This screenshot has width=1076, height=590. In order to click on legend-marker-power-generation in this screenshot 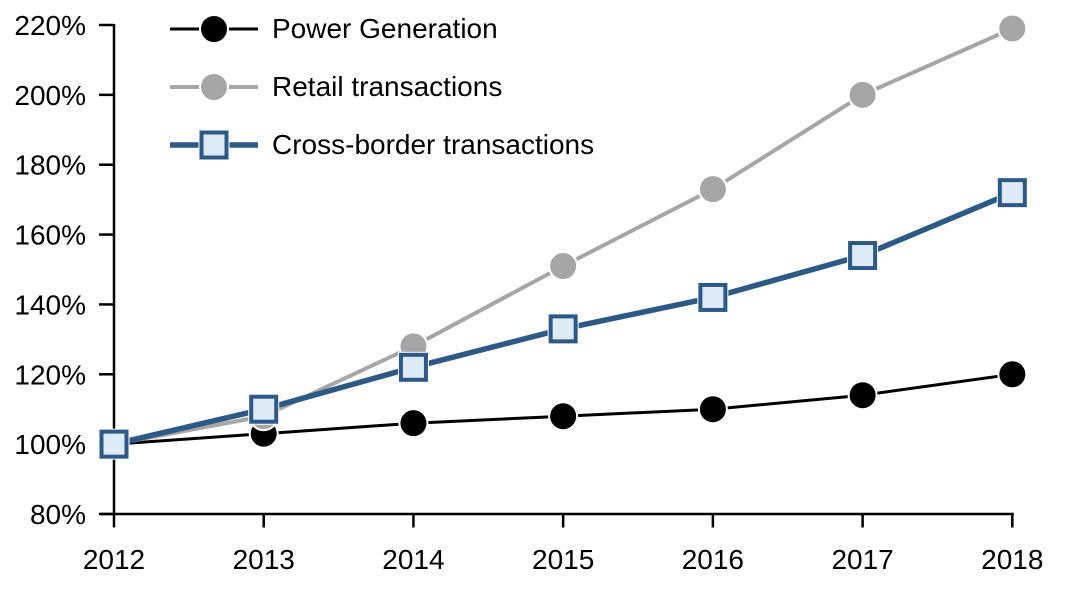, I will do `click(214, 29)`.